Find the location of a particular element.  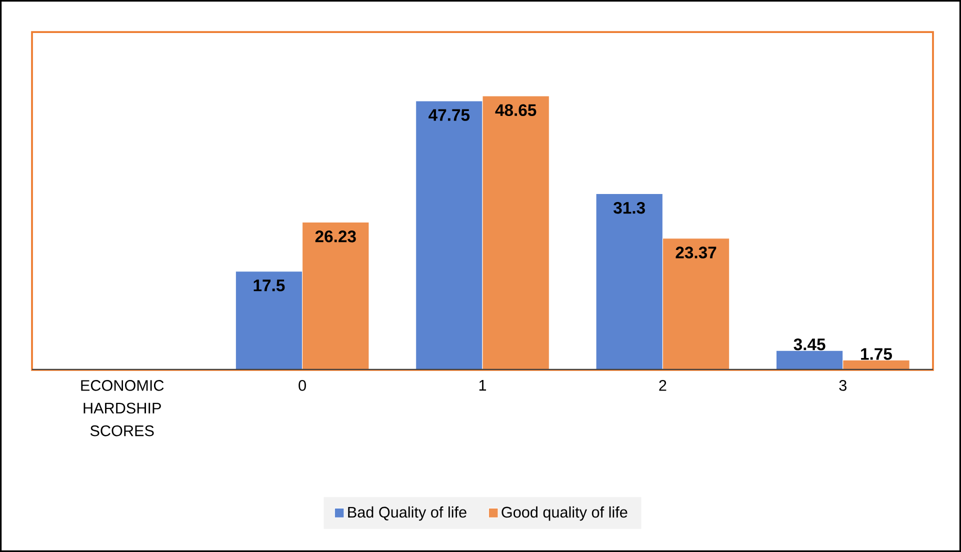

data-label: 26.23 is located at coordinates (335, 236).